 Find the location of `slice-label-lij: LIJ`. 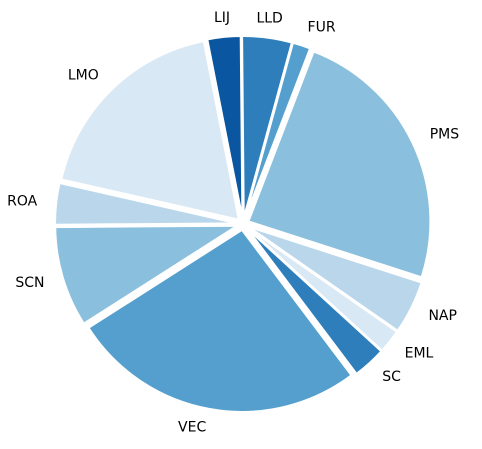

slice-label-lij: LIJ is located at coordinates (222, 18).